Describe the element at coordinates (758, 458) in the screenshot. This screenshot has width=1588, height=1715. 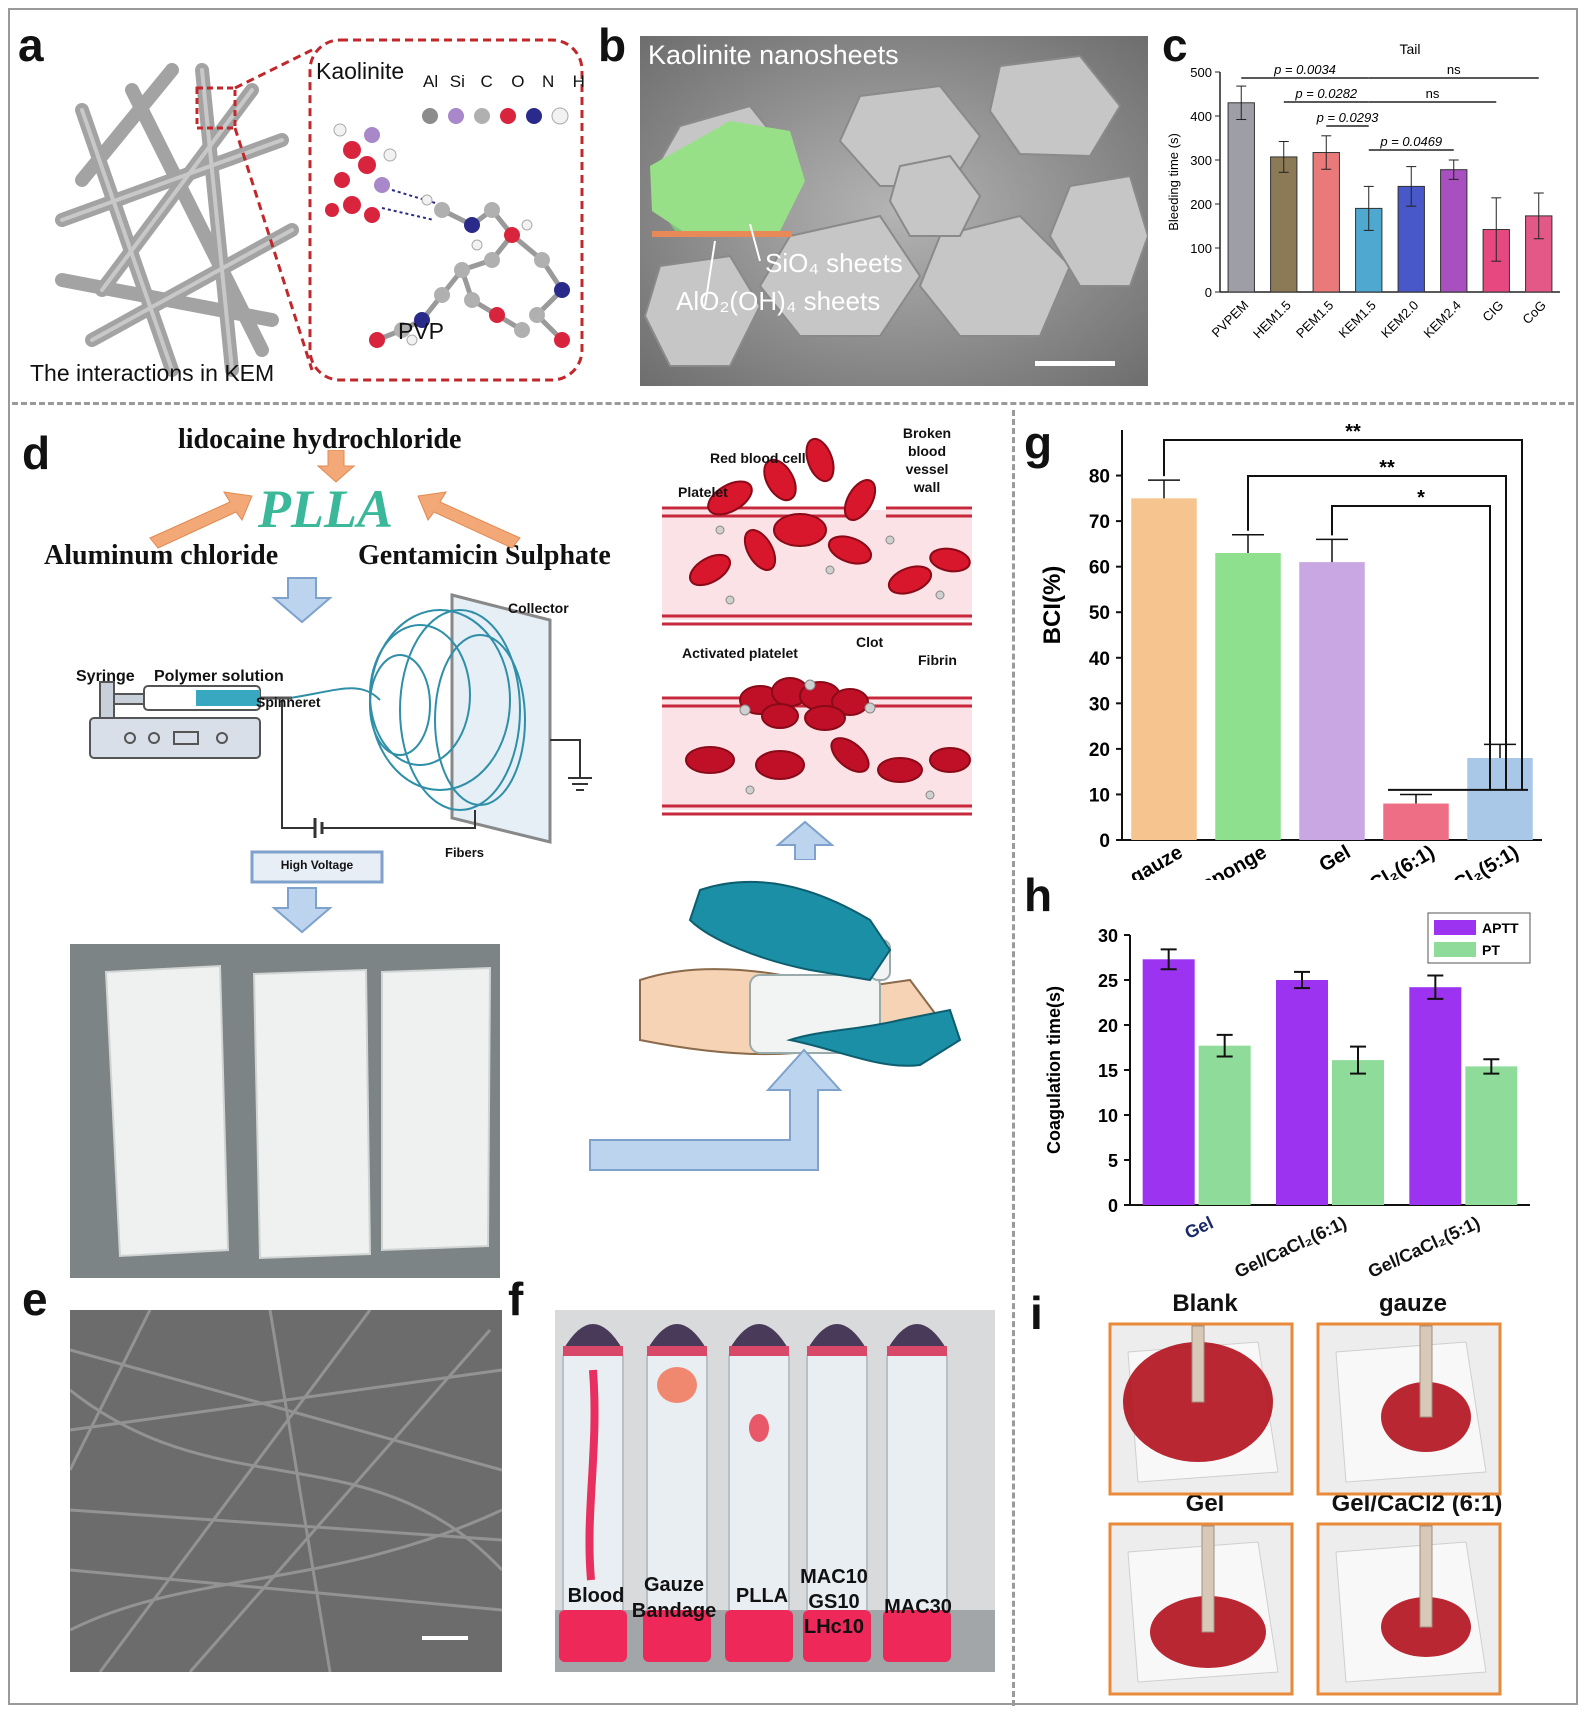
I see `red-blood-cell-label: Red blood cell` at that location.